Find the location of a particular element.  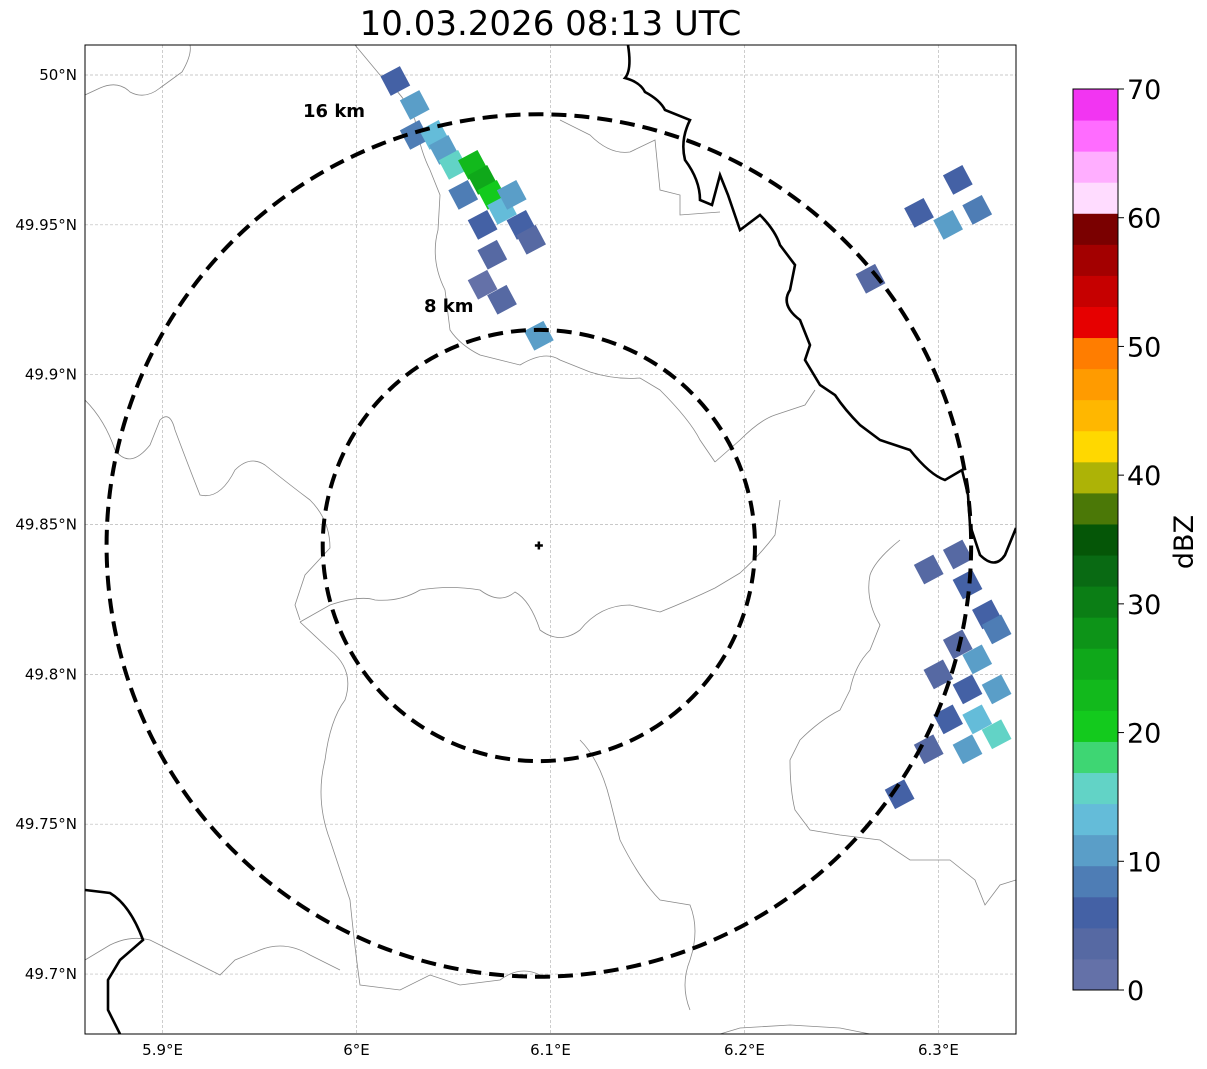

colorbar-tick-label: 70 is located at coordinates (1144, 90).